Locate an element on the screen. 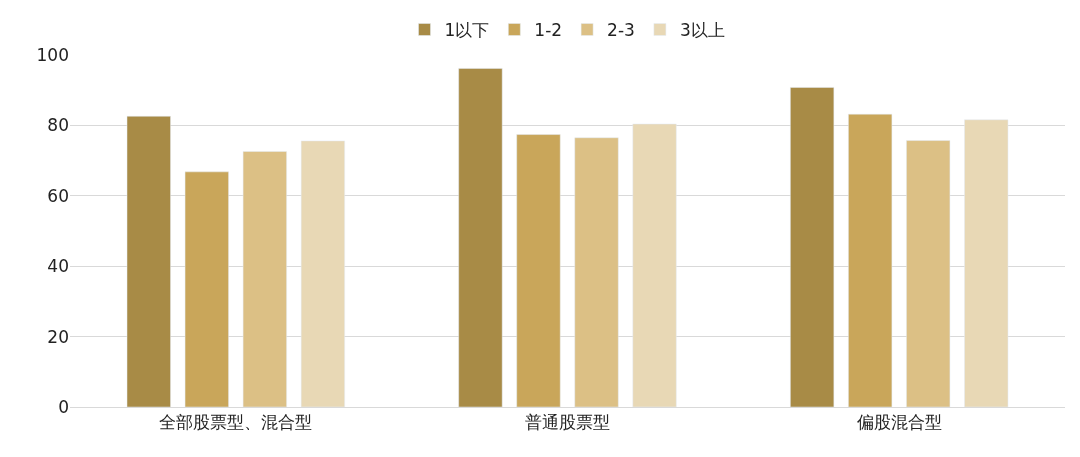 The height and width of the screenshot is (457, 1080). y-tick-label: 40 is located at coordinates (58, 266).